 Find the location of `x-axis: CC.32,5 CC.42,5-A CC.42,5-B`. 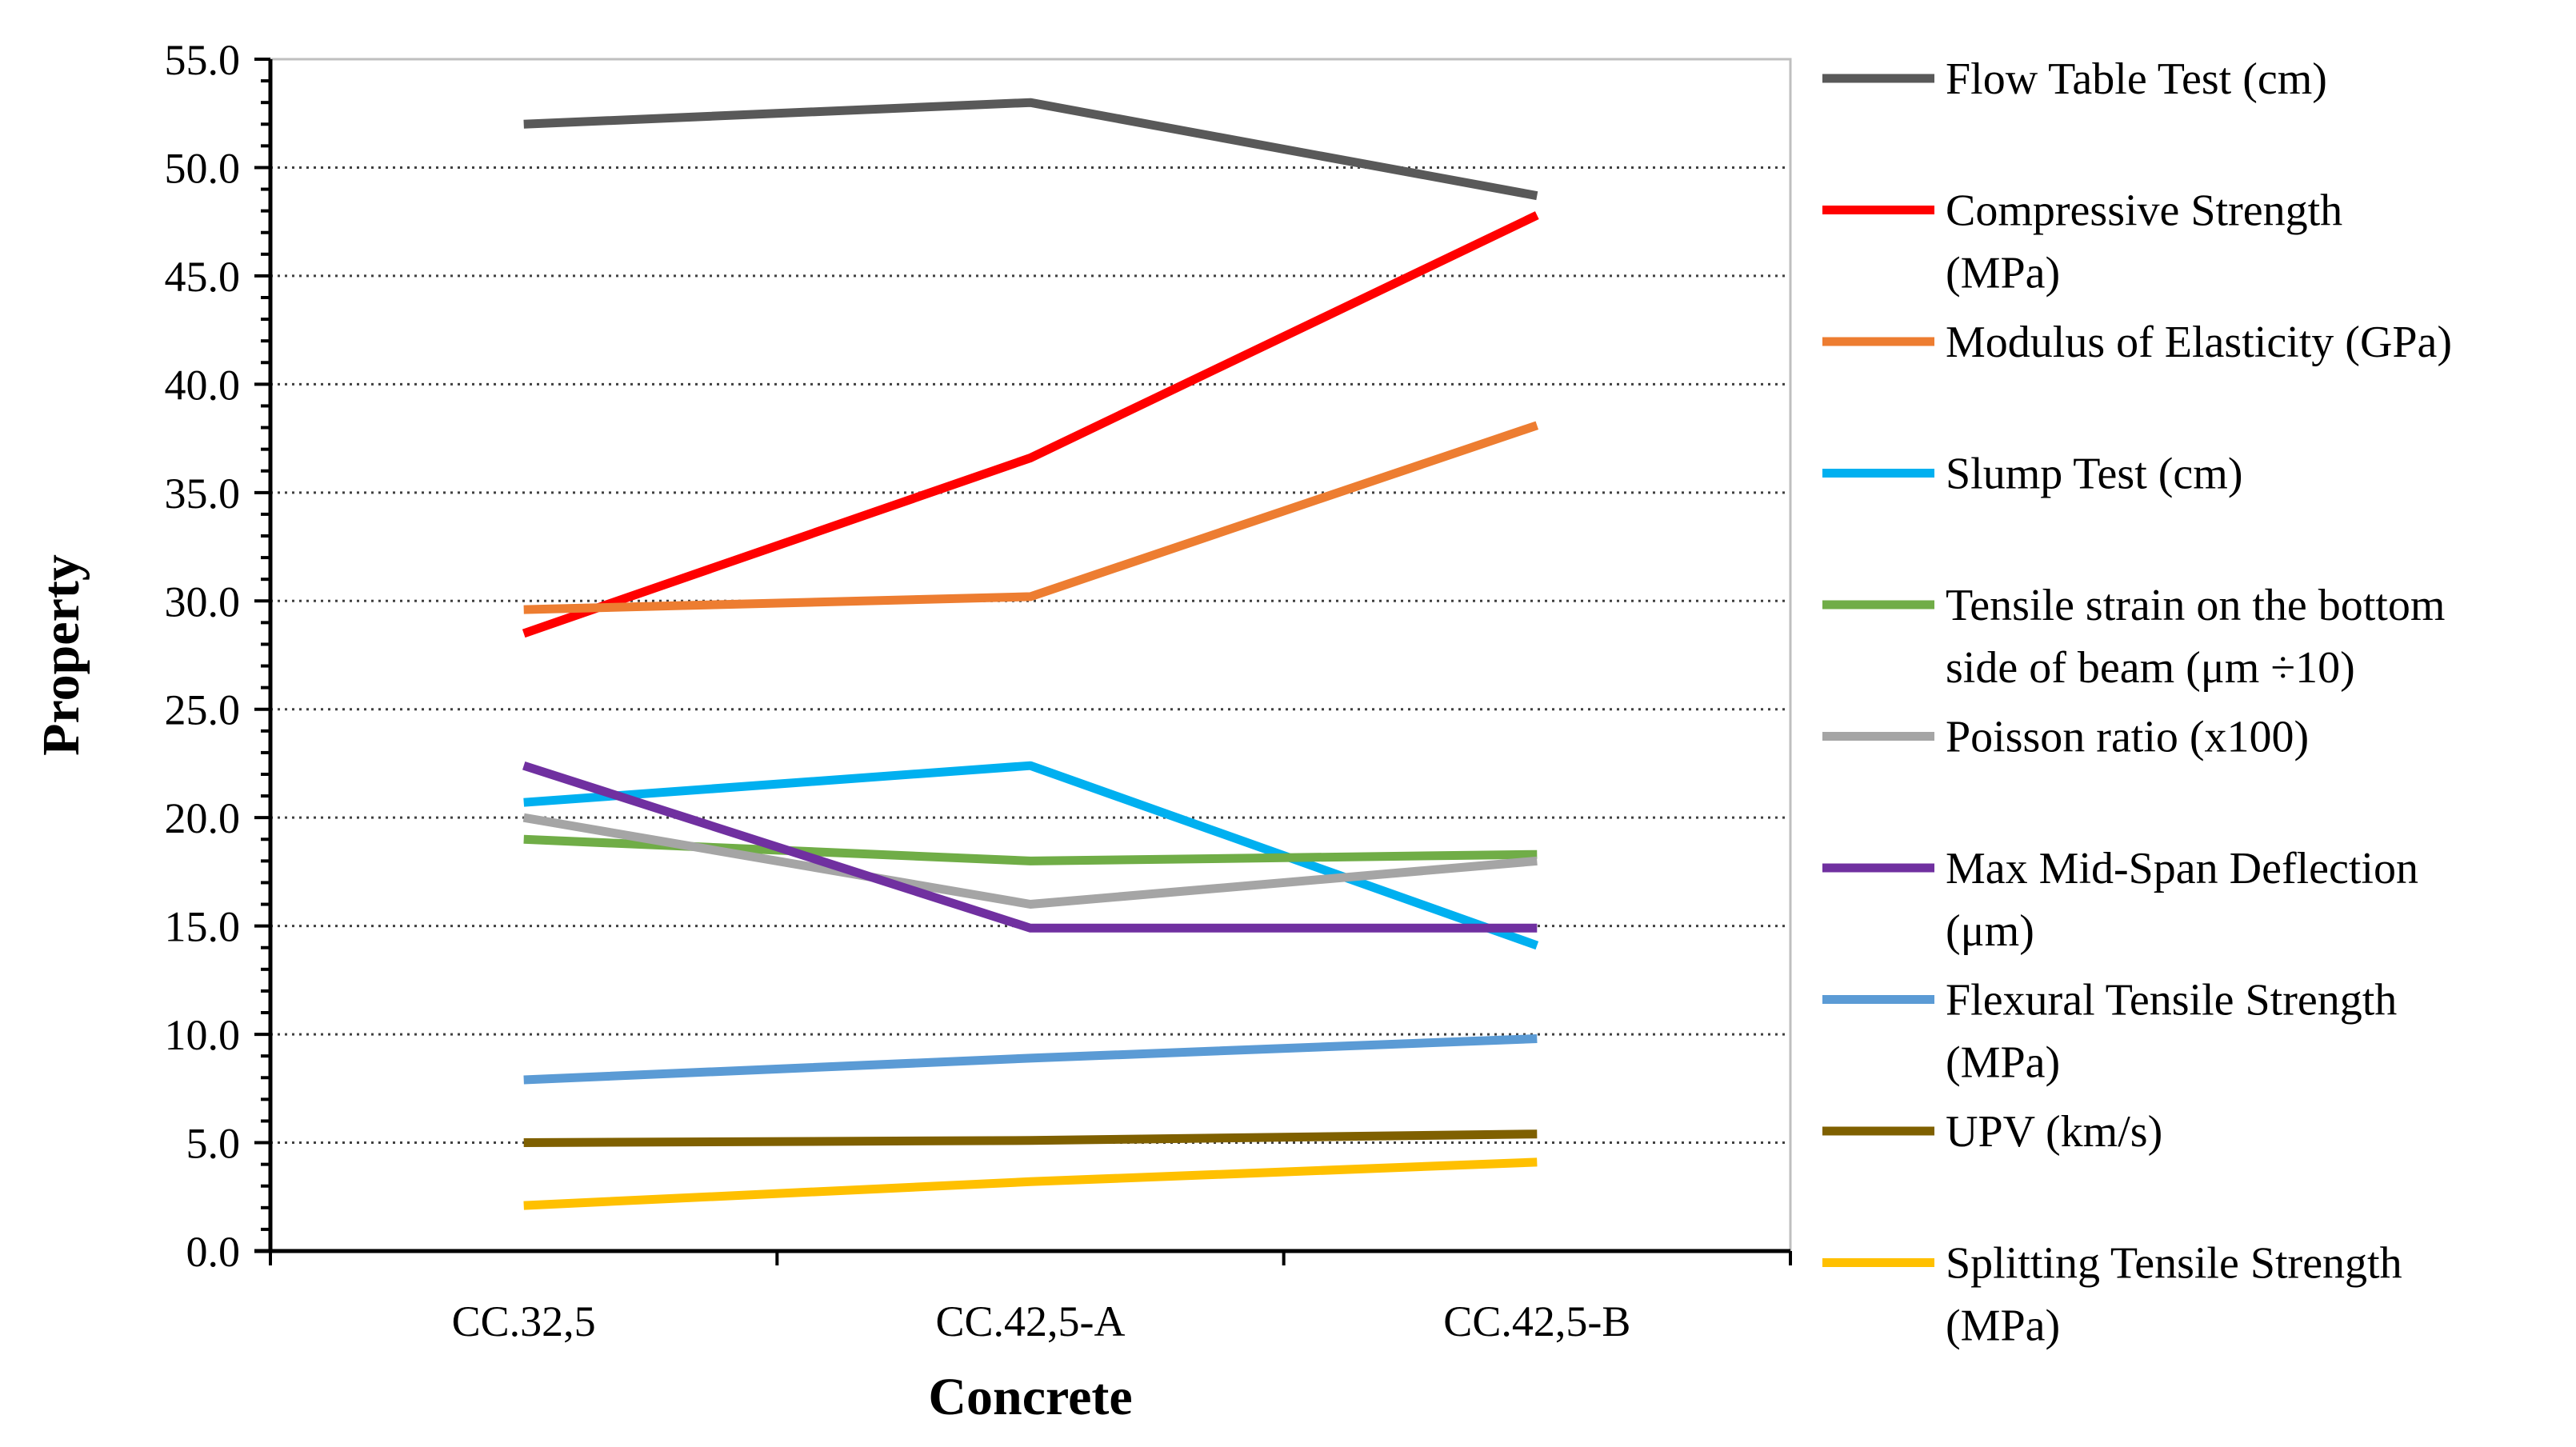

x-axis: CC.32,5 CC.42,5-A CC.42,5-B is located at coordinates (1023, 1297).